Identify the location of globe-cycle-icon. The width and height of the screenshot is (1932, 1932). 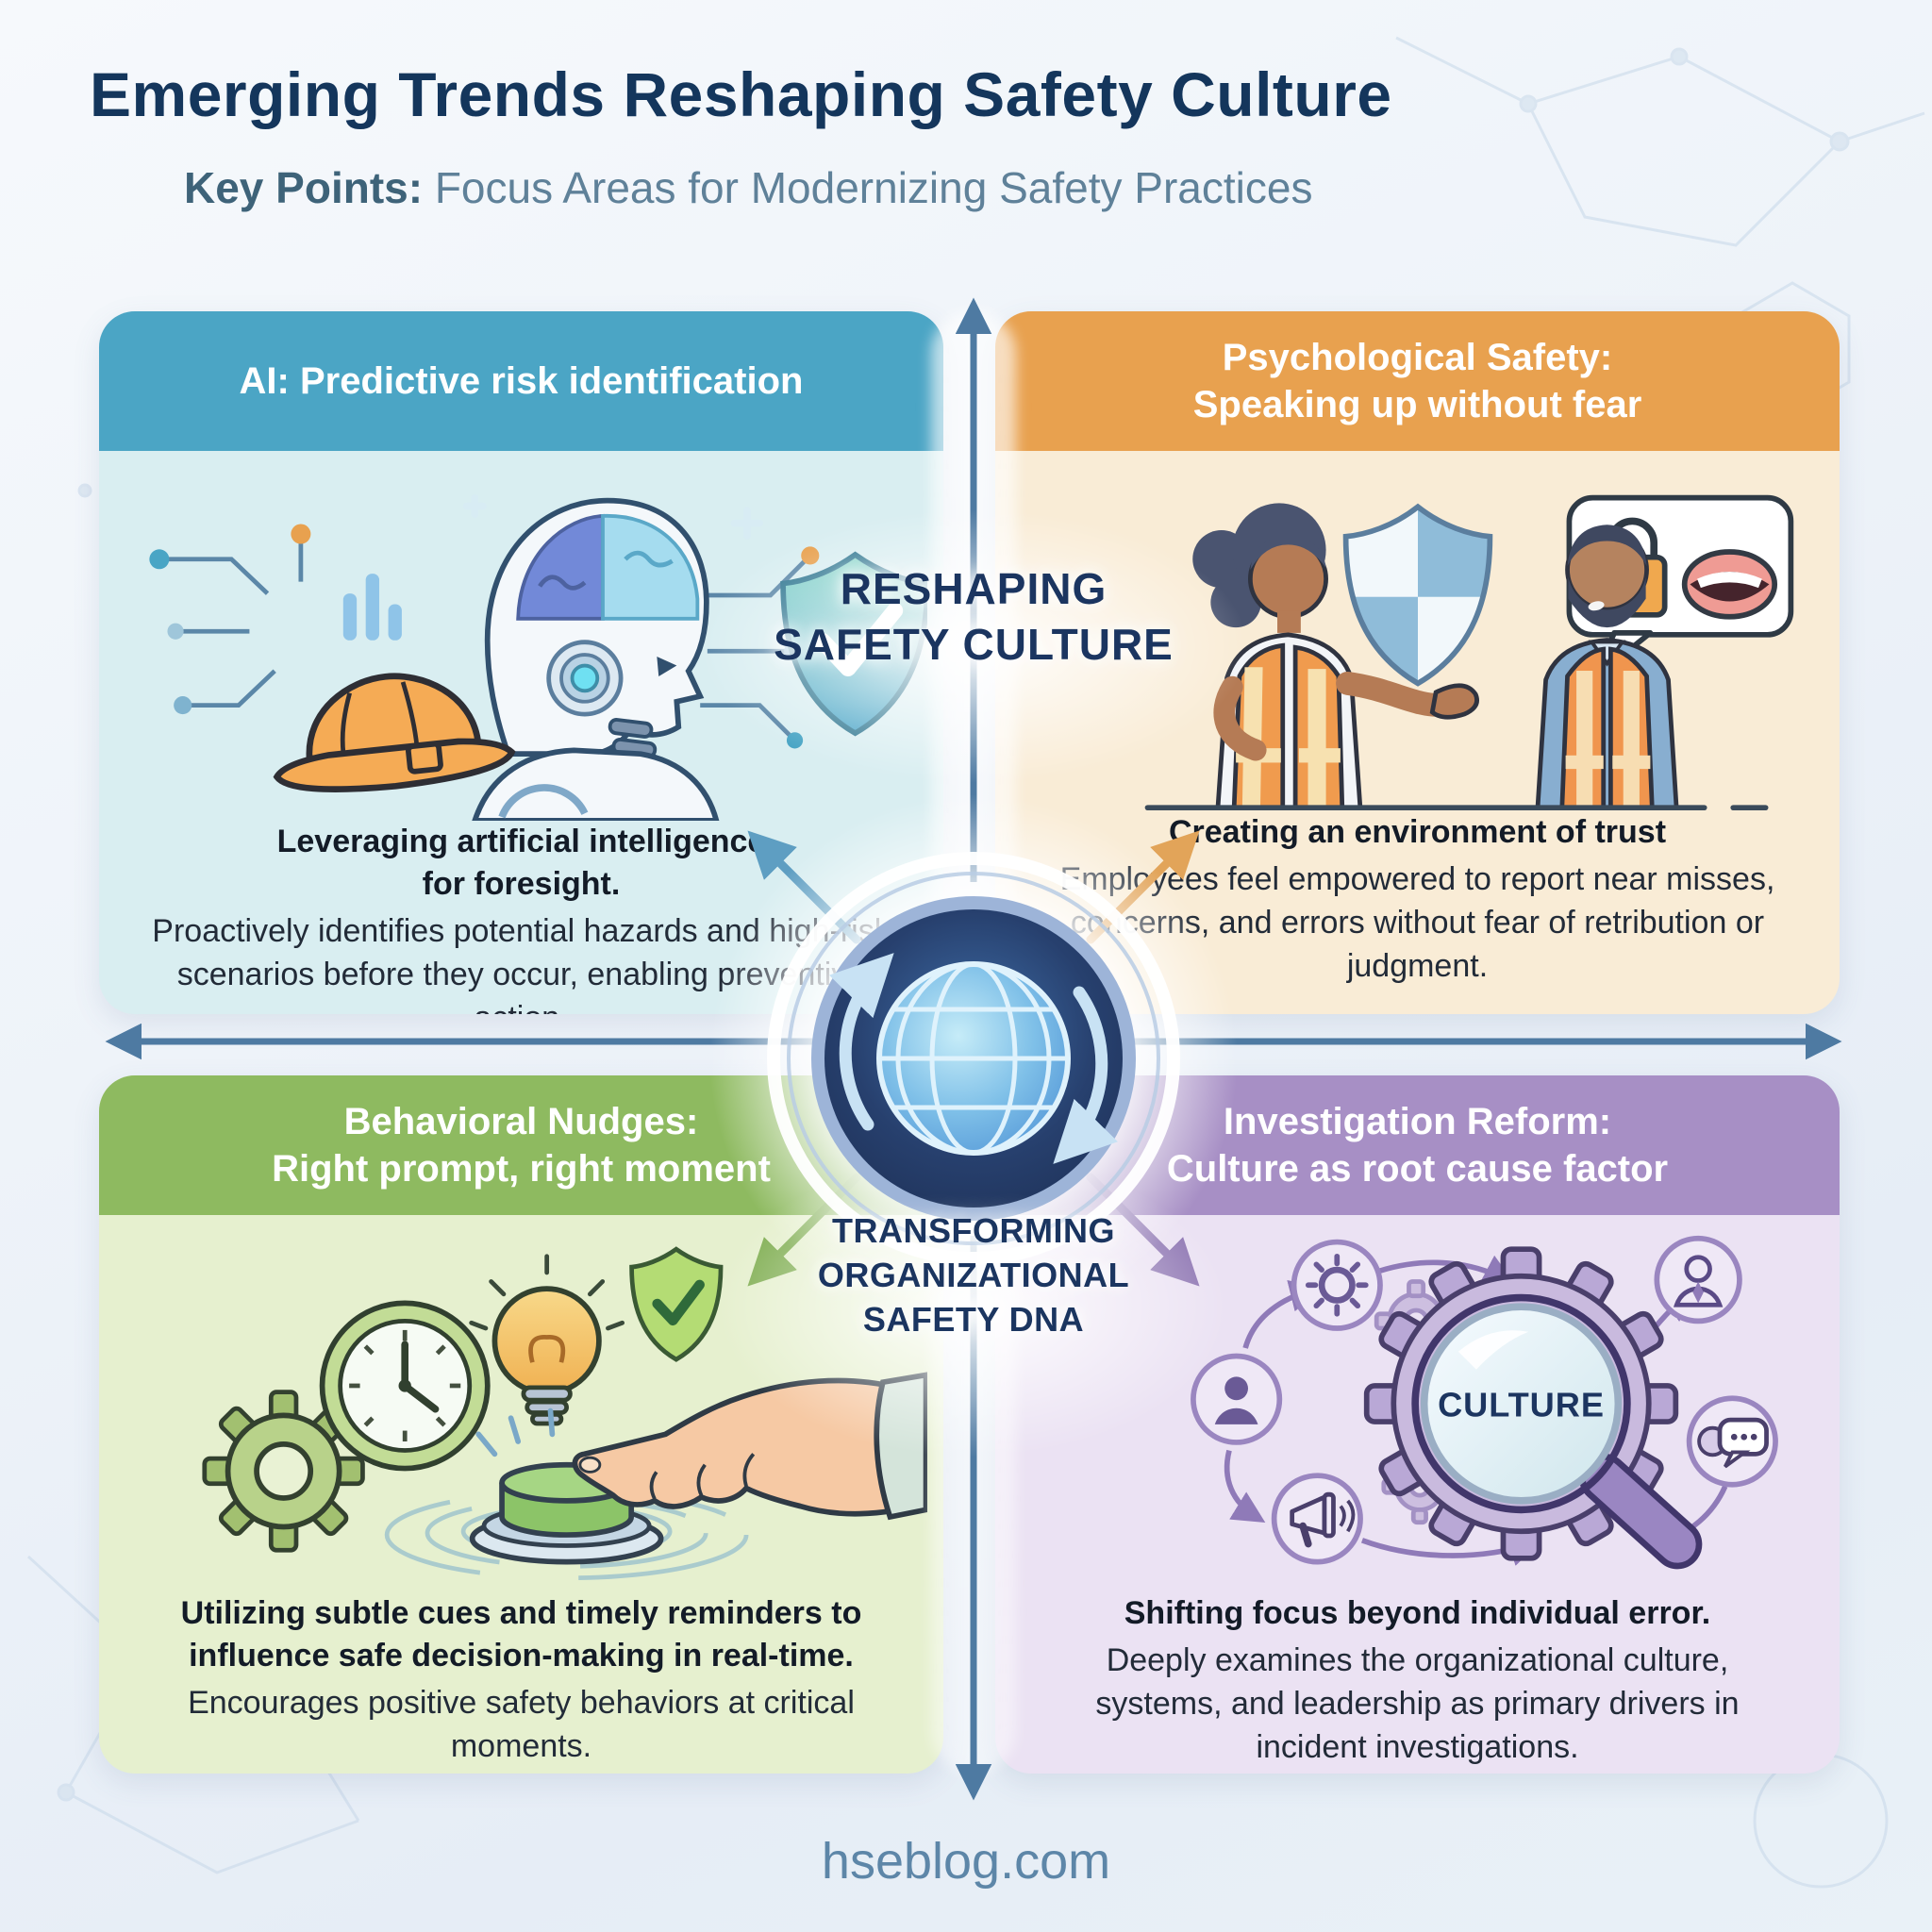
(974, 1059).